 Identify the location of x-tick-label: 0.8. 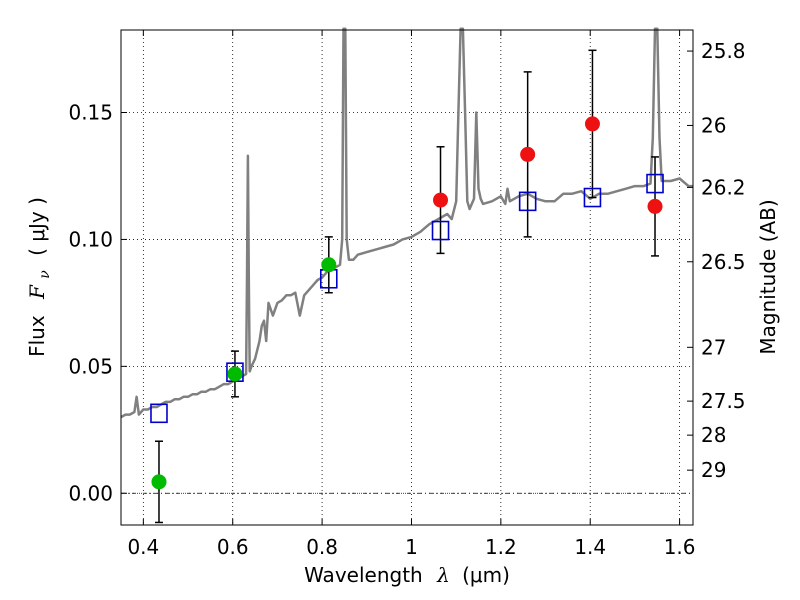
(322, 547).